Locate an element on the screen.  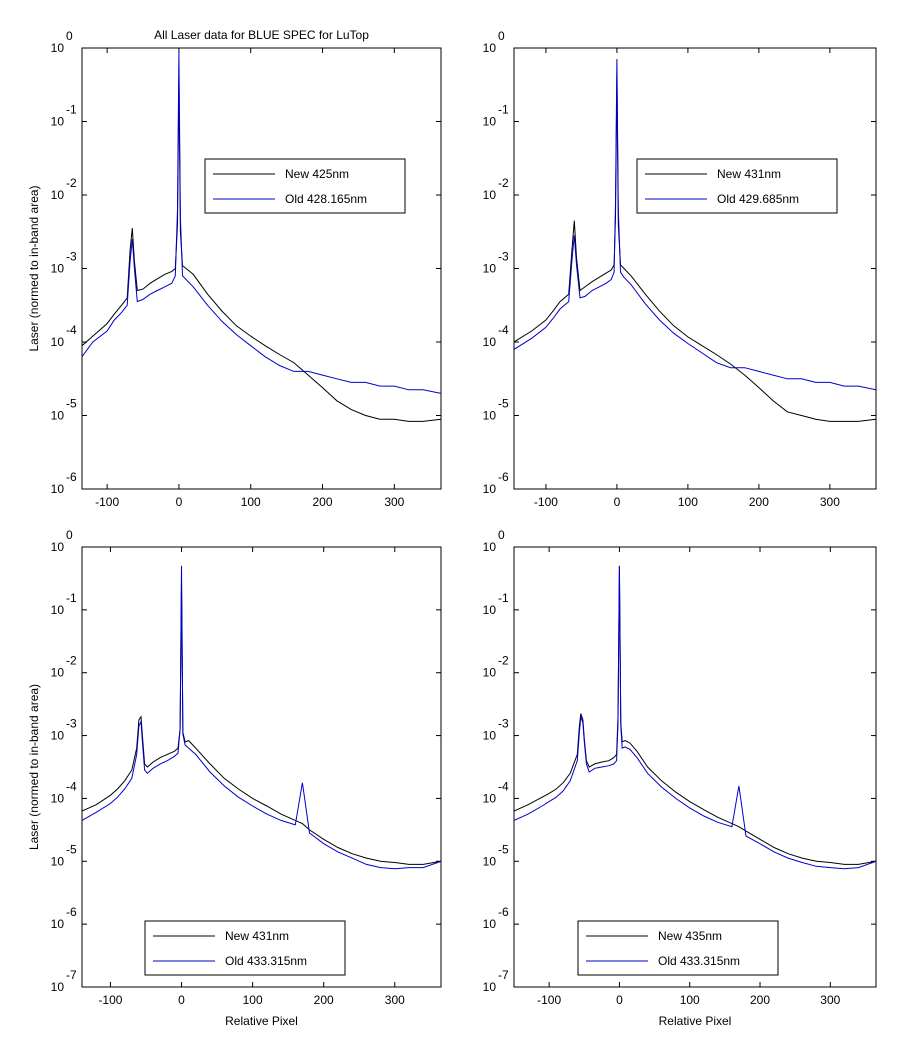
legend-entry: New 425nm is located at coordinates (317, 174).